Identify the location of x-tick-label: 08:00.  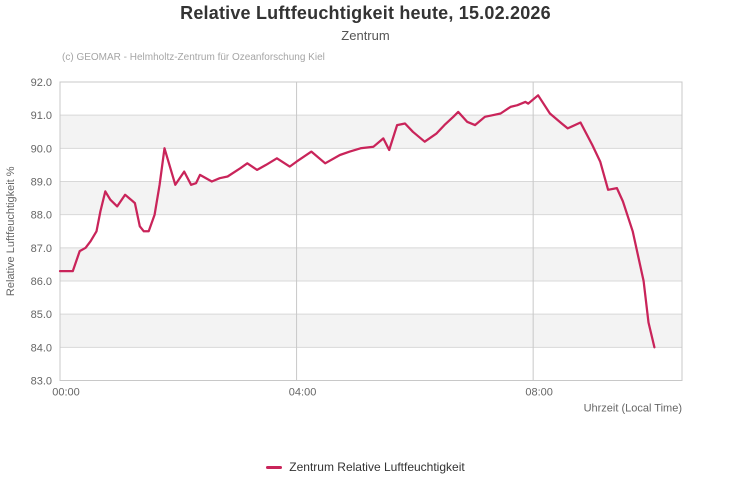
(539, 393).